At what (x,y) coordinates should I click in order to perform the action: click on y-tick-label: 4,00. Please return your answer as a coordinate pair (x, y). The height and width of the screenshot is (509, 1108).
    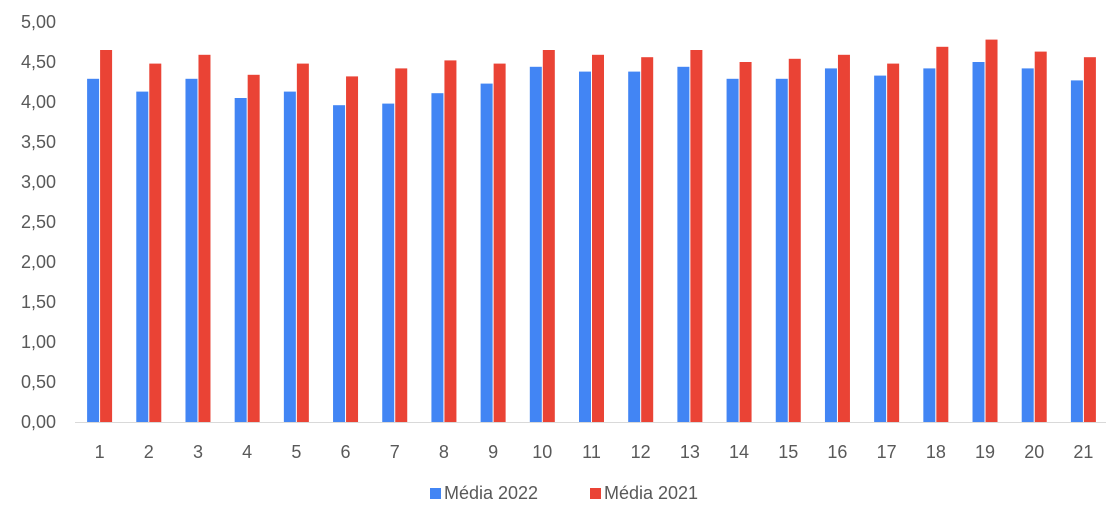
    Looking at the image, I should click on (38, 102).